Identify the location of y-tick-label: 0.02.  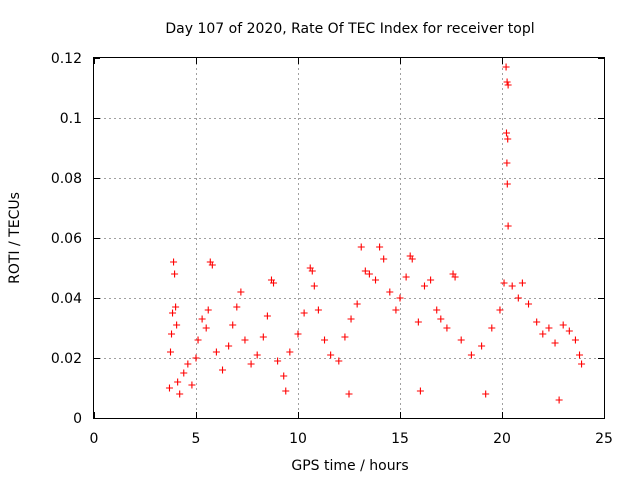
(66, 359).